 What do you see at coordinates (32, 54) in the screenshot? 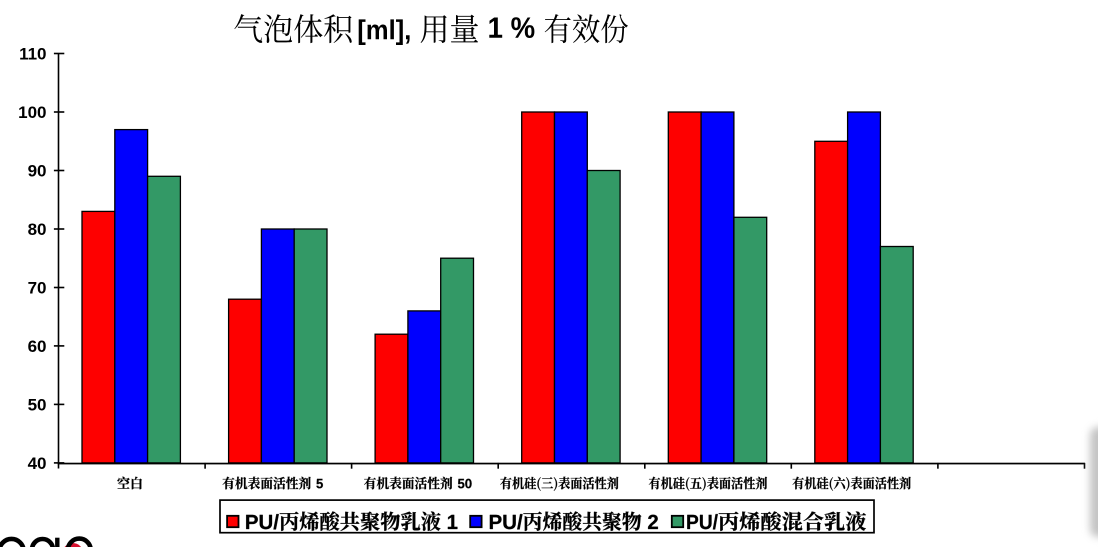
I see `svg-text: 110` at bounding box center [32, 54].